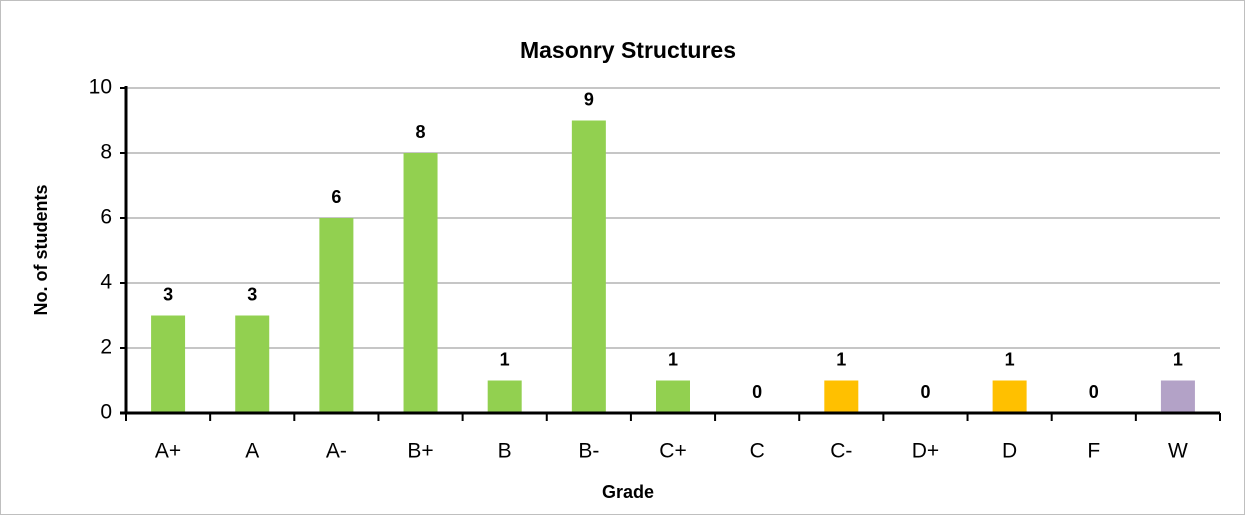  Describe the element at coordinates (106, 347) in the screenshot. I see `y-tick-label: 2` at that location.